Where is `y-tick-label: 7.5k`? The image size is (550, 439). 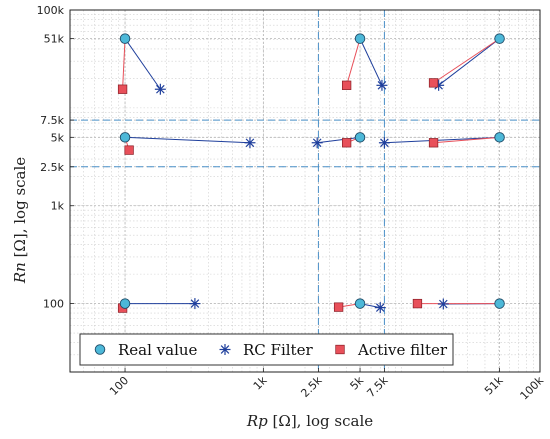
y-tick-label: 7.5k is located at coordinates (52, 120).